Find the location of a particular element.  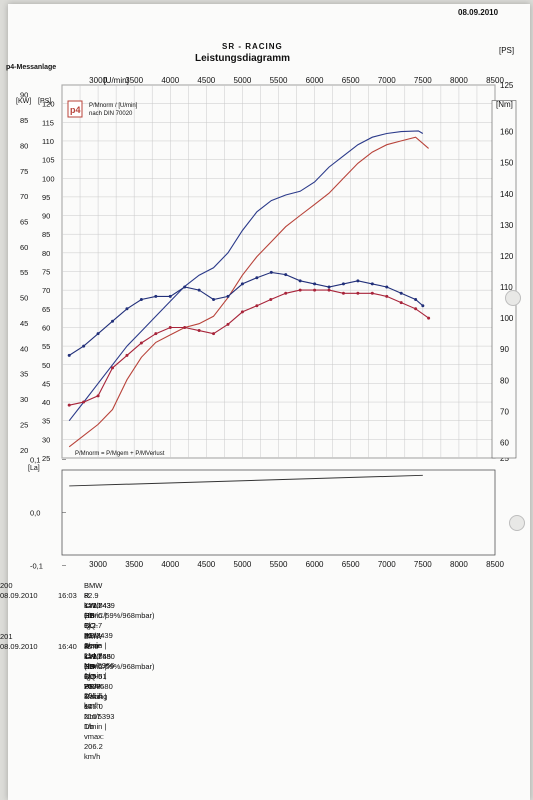

left-ps-tick-label: 60 is located at coordinates (46, 327).